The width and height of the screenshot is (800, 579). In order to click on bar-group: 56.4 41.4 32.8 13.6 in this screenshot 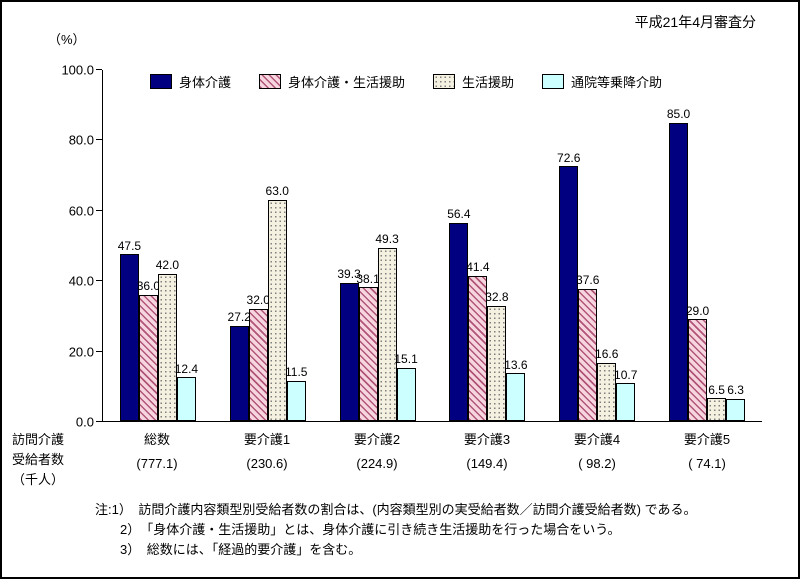, I will do `click(487, 245)`.